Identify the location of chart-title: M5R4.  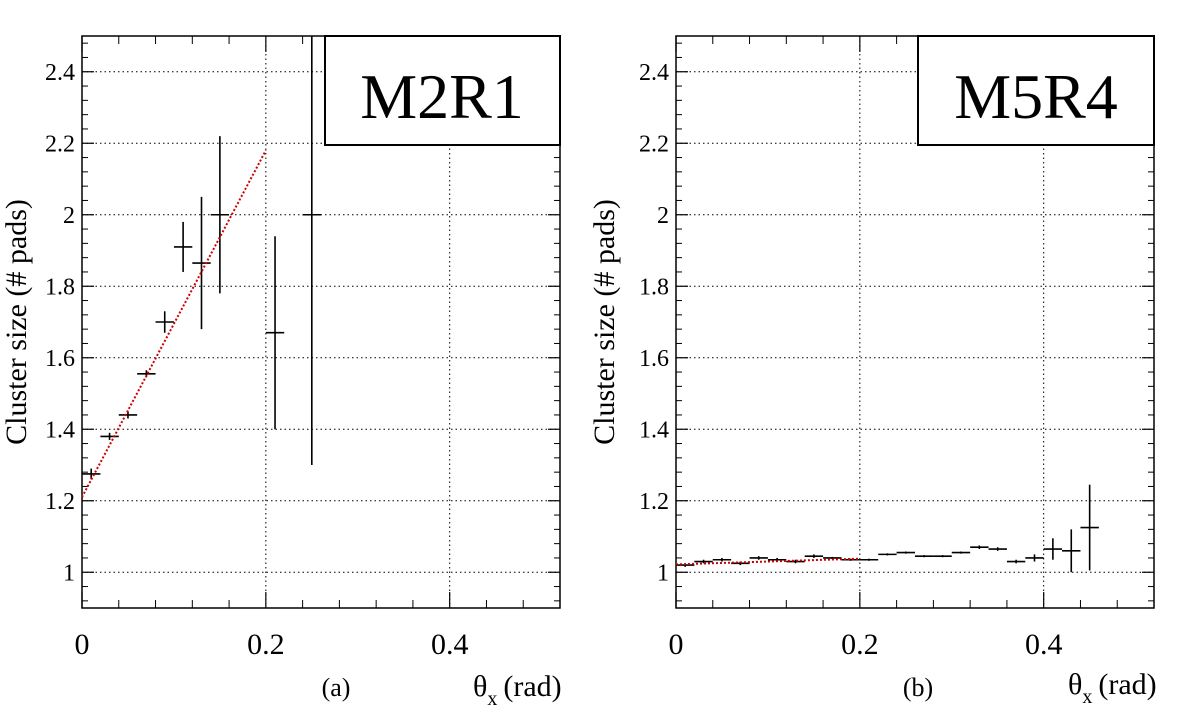
(1036, 96).